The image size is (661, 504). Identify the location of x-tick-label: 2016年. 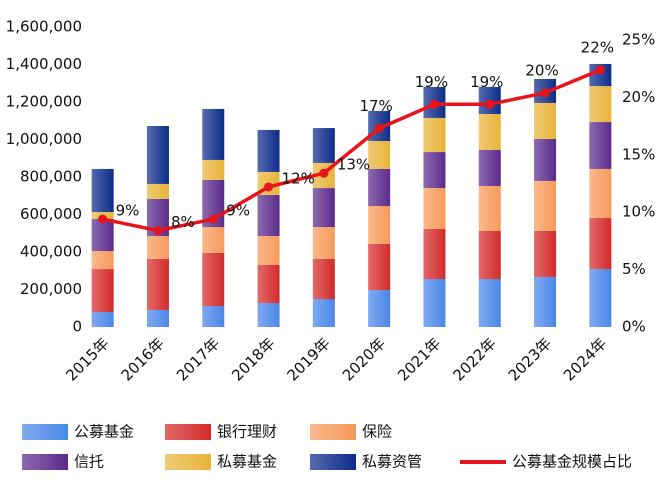
(143, 359).